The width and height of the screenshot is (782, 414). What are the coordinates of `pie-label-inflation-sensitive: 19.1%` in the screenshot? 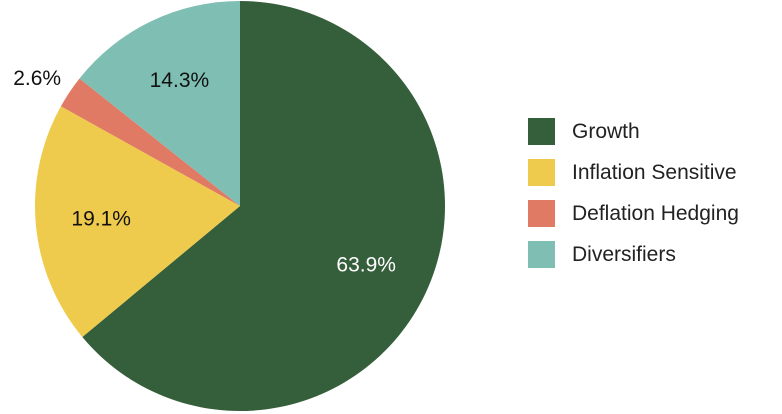 It's located at (101, 218).